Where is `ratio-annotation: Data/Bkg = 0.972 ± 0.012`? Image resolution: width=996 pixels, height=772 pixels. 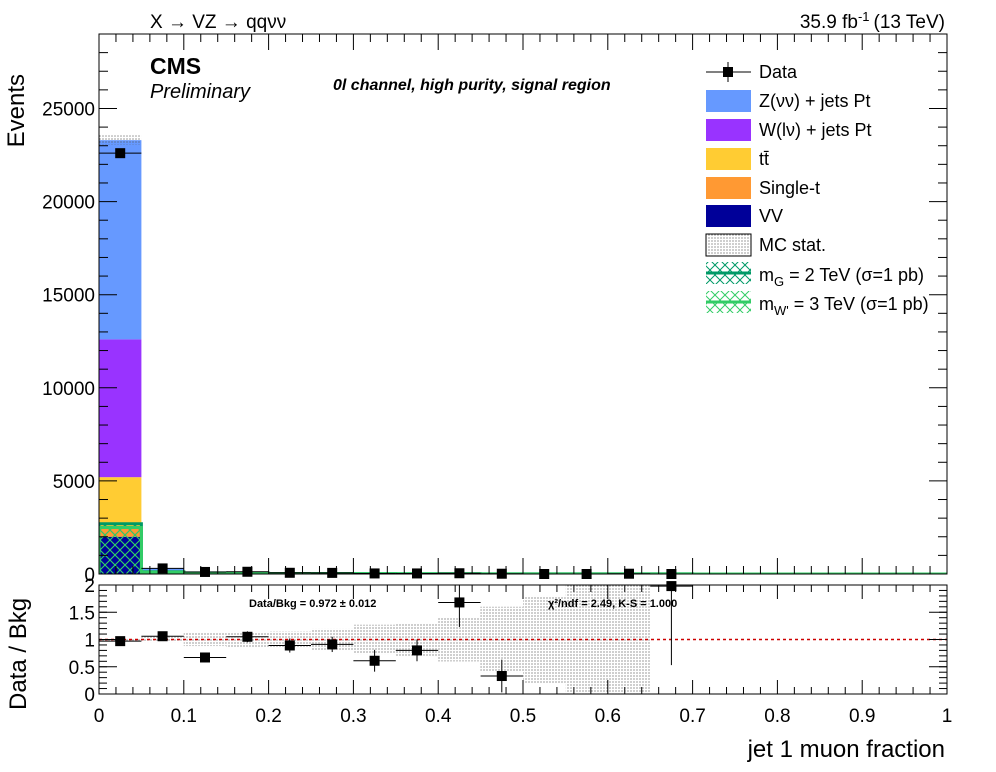
ratio-annotation: Data/Bkg = 0.972 ± 0.012 is located at coordinates (312, 604).